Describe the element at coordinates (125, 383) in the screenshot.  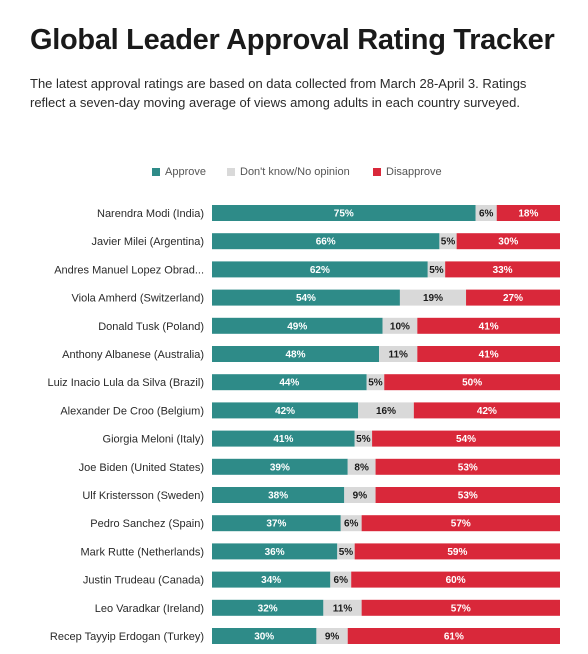
I see `row-label: Luiz Inacio Lula da Silva (Brazil)` at that location.